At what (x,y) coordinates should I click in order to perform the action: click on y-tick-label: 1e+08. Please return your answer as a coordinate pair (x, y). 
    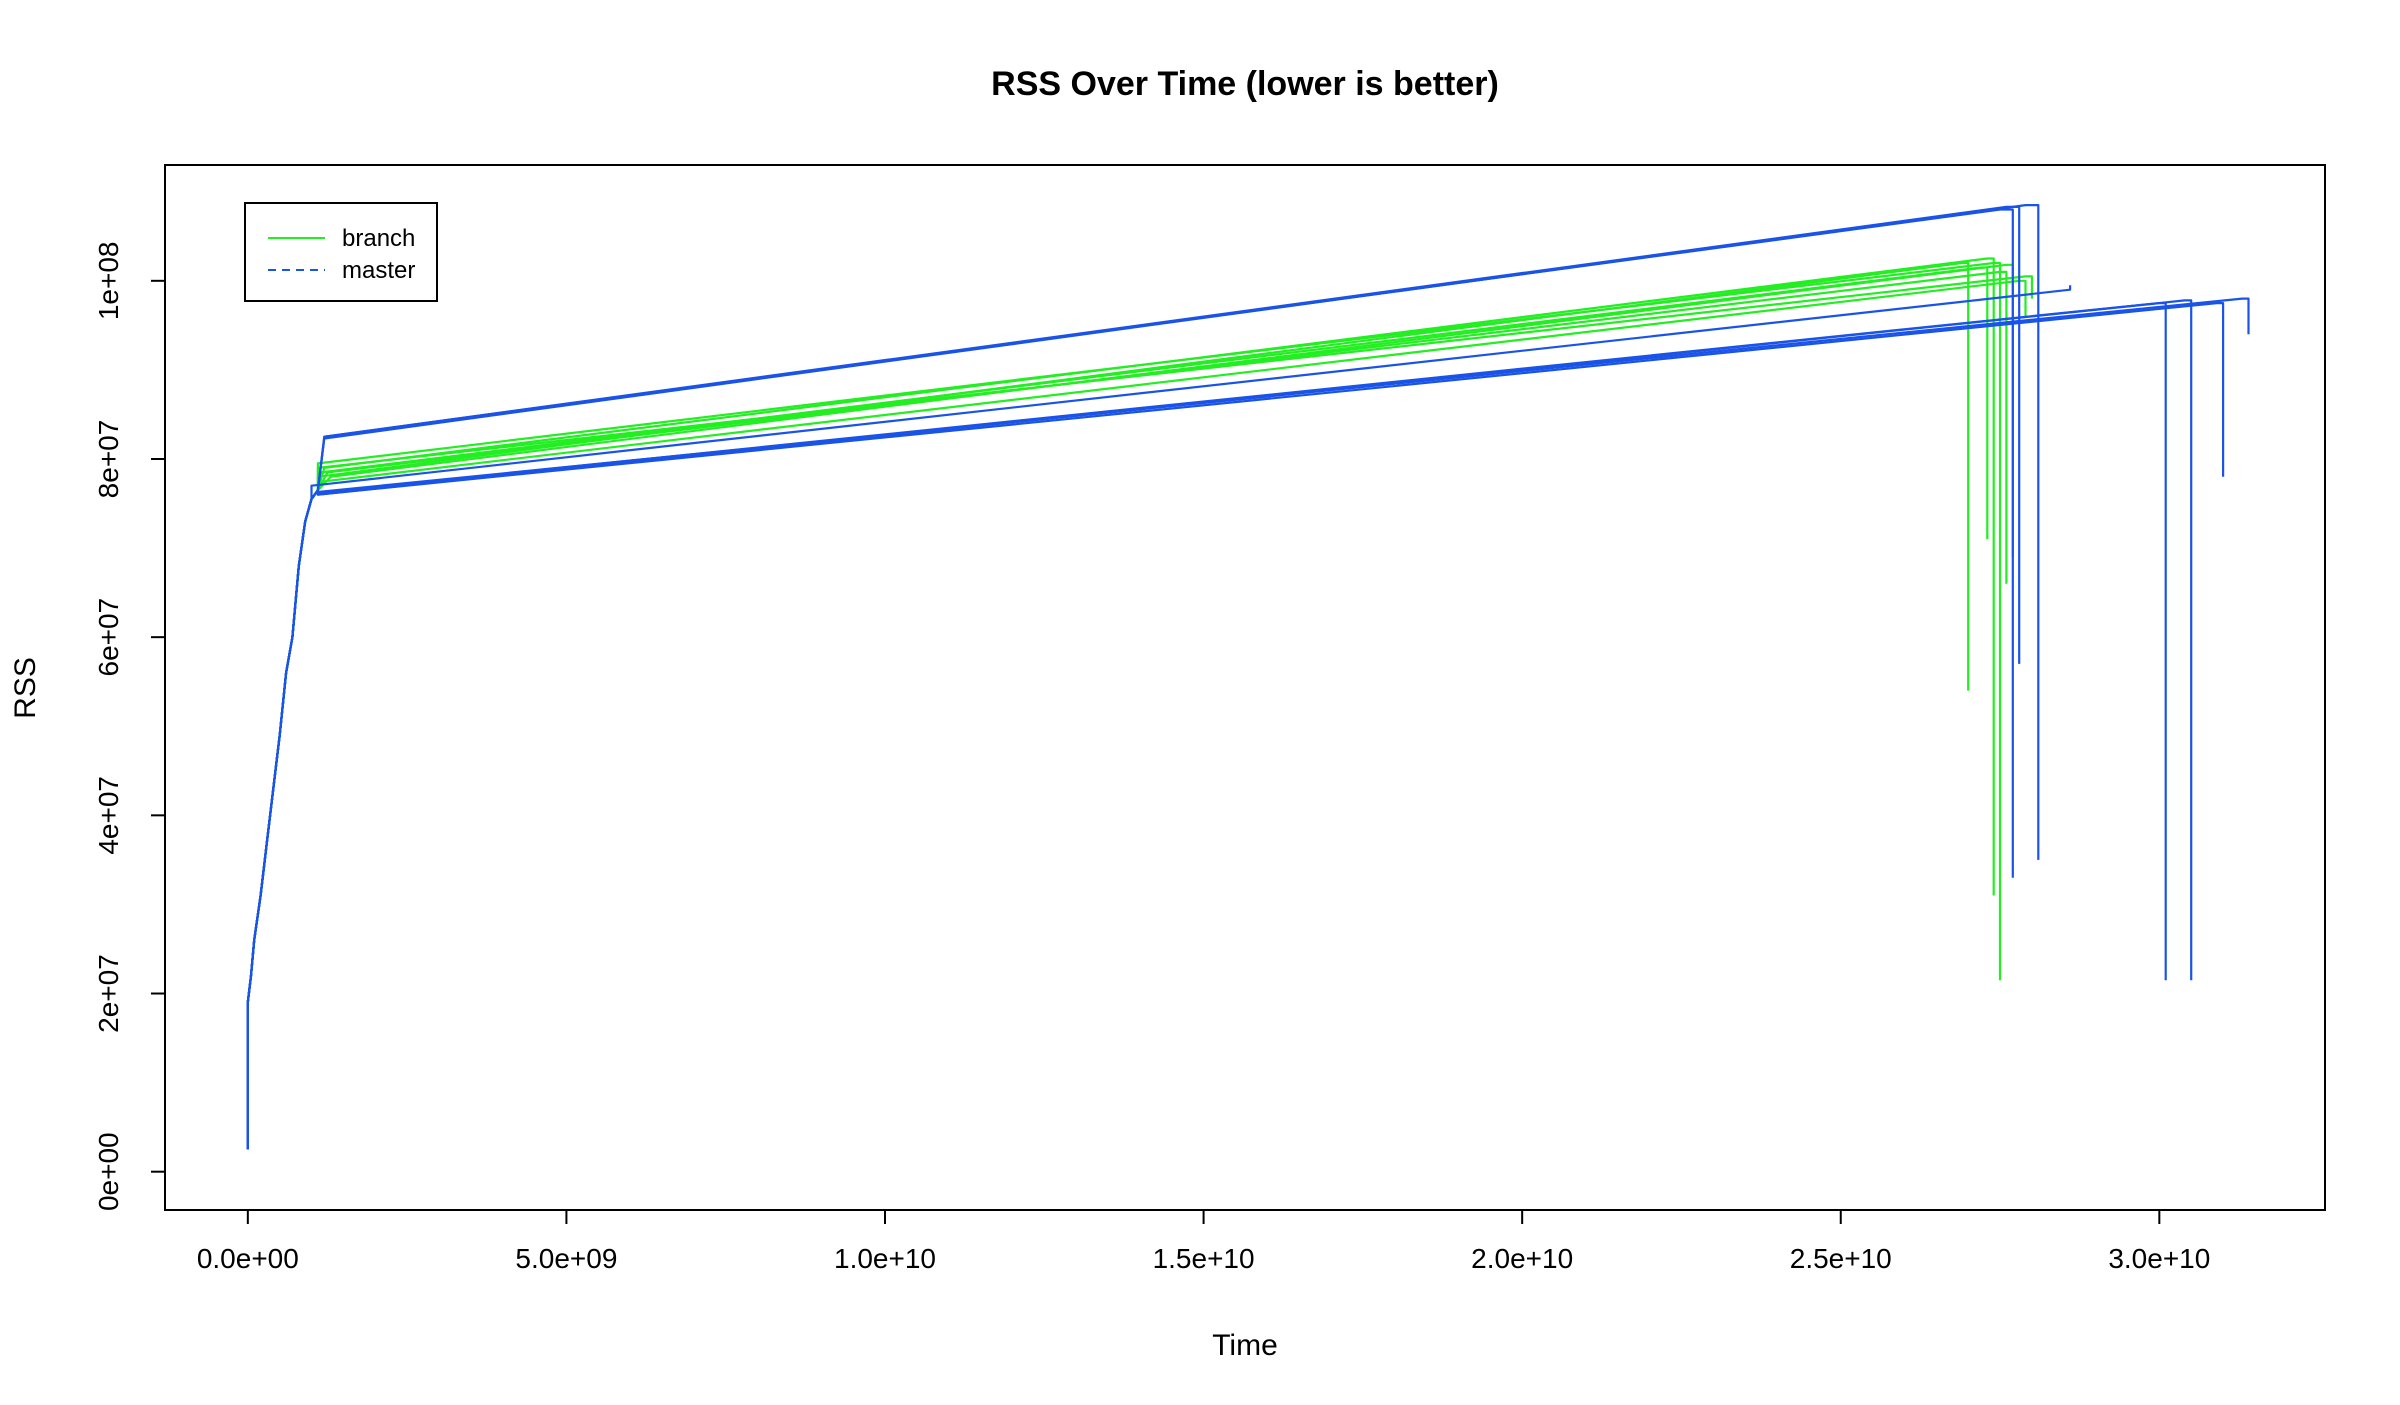
    Looking at the image, I should click on (108, 280).